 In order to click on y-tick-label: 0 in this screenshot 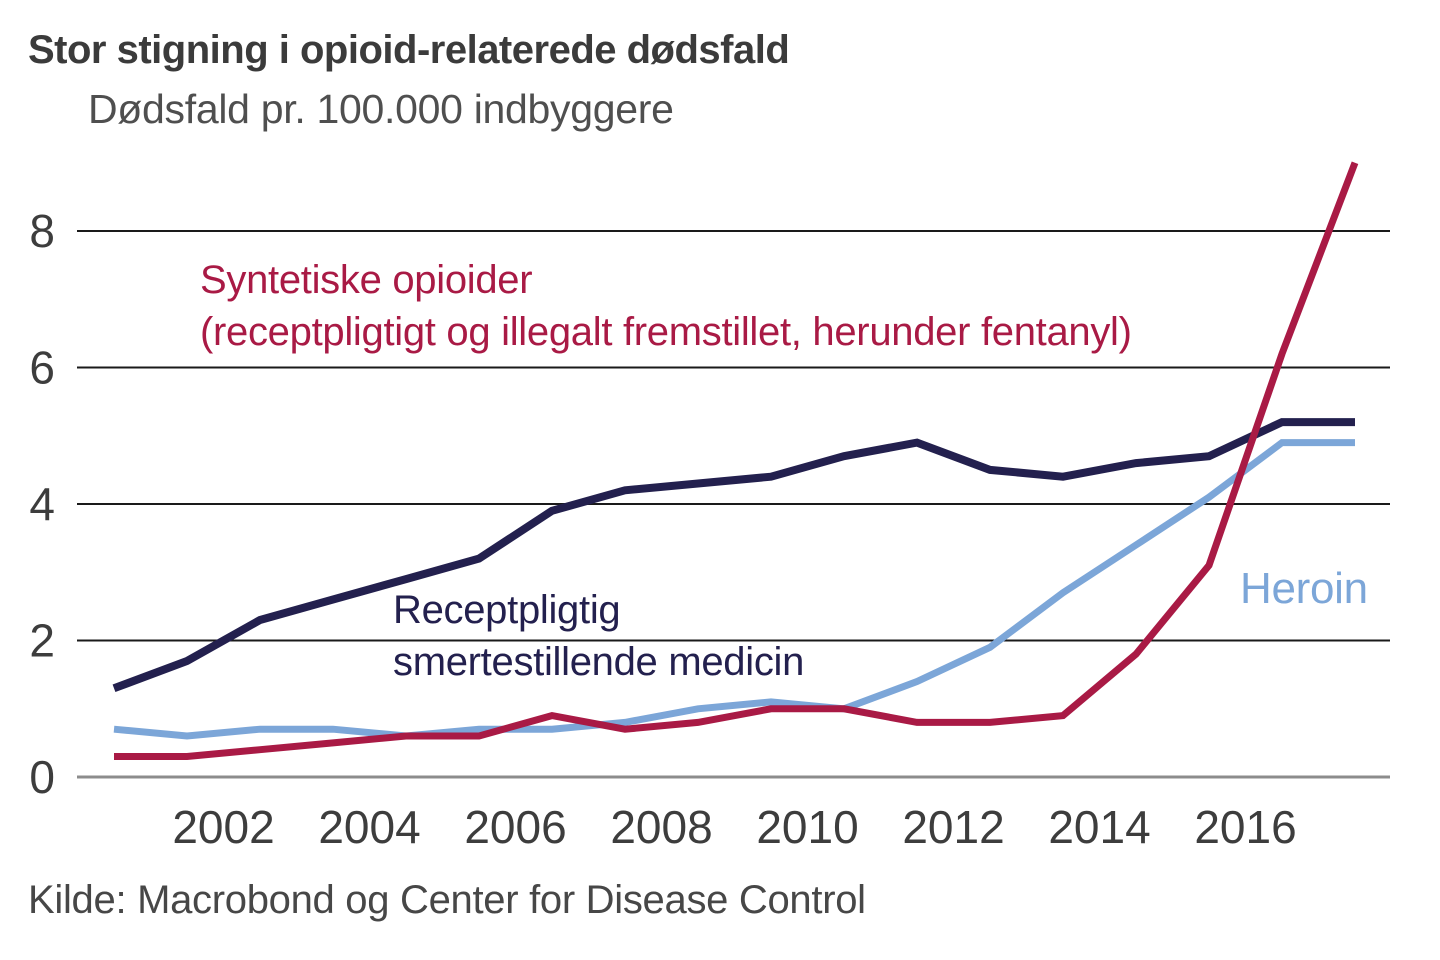, I will do `click(42, 777)`.